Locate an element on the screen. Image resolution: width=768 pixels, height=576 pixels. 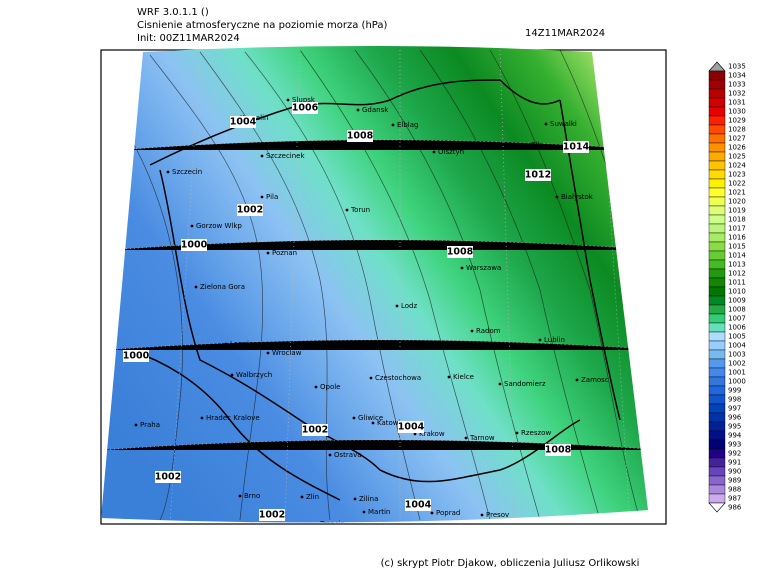
colorbar-label: 1006 is located at coordinates (737, 328).